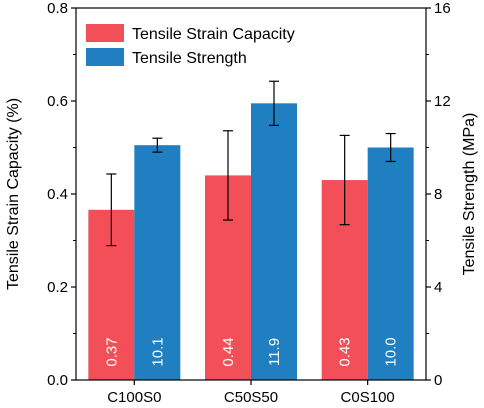 The width and height of the screenshot is (484, 408). What do you see at coordinates (189, 58) in the screenshot?
I see `legend-label-tensile-strength: Tensile Strength` at bounding box center [189, 58].